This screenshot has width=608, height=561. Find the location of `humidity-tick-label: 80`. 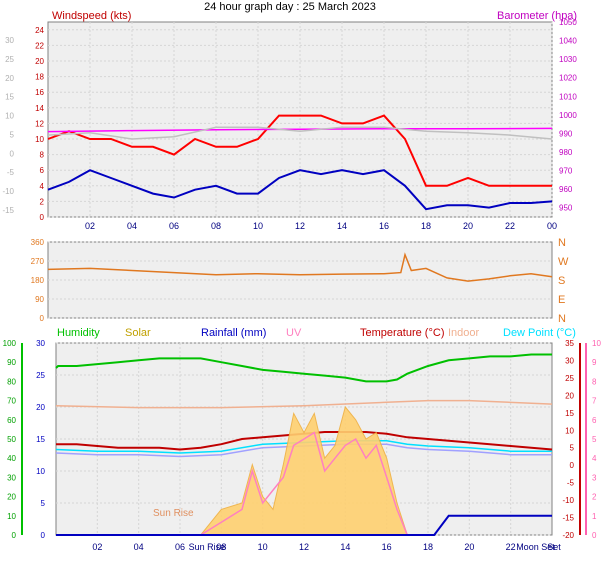

humidity-tick-label: 80 is located at coordinates (11, 381).